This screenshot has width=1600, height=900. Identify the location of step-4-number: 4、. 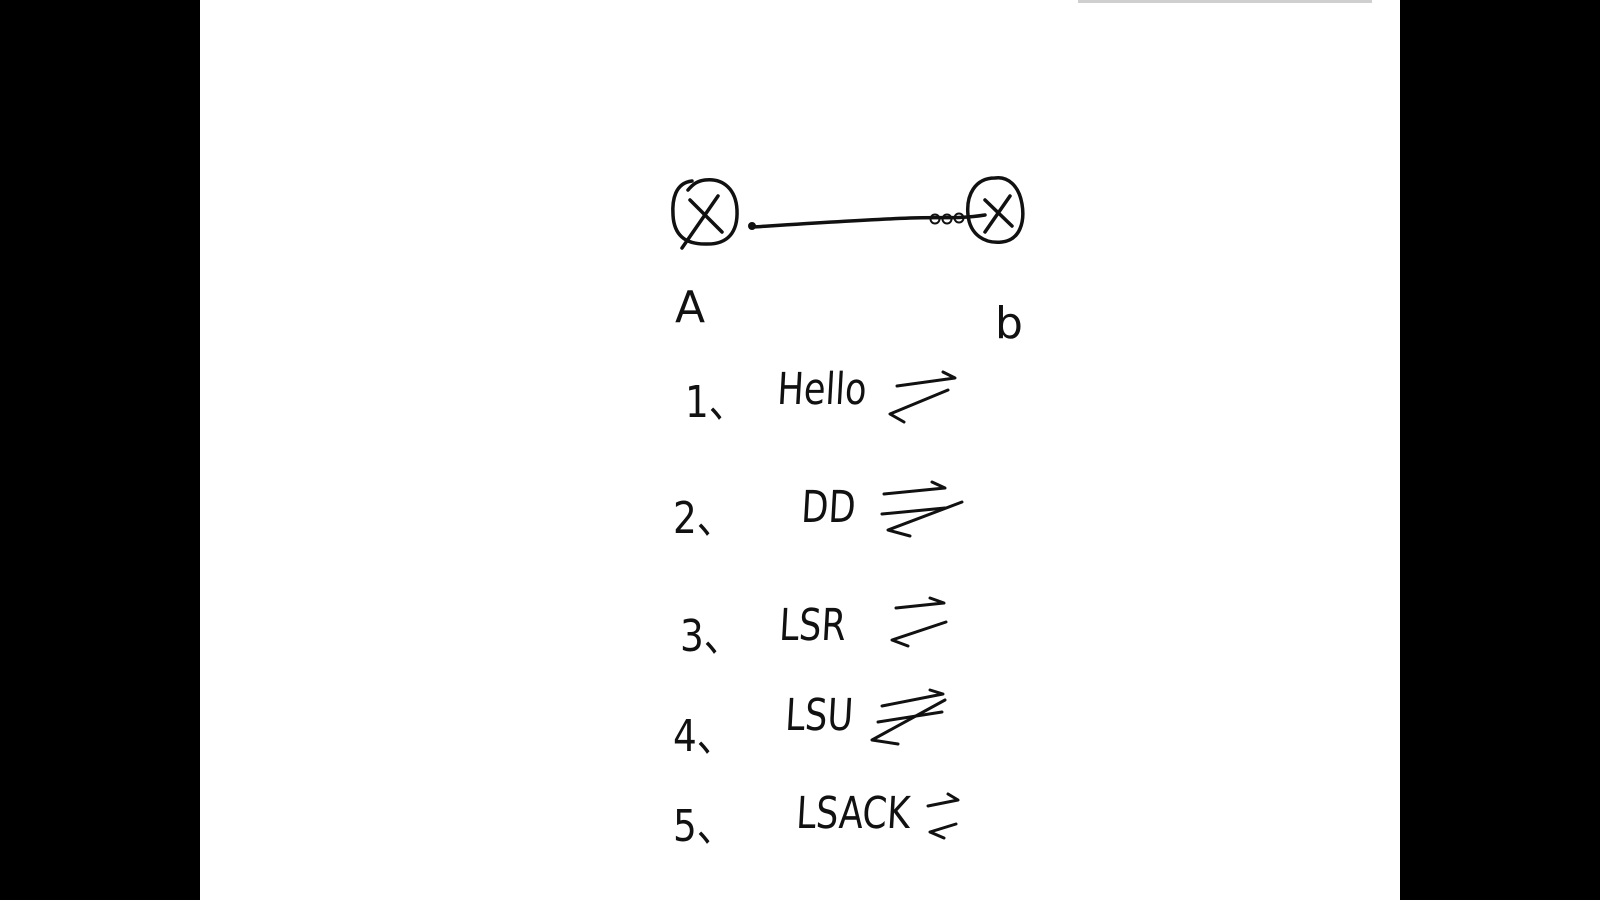
(704, 736).